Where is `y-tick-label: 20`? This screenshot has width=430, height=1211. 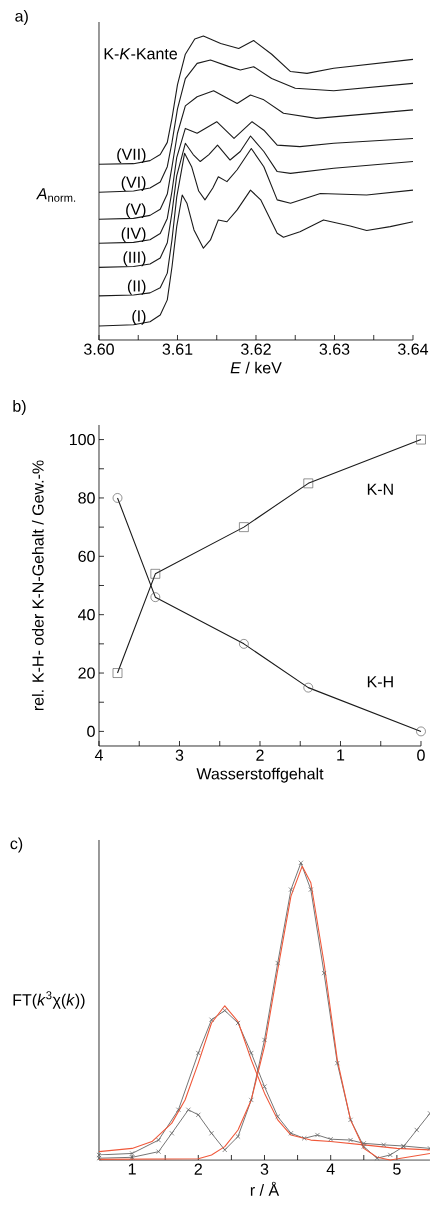 y-tick-label: 20 is located at coordinates (86, 673).